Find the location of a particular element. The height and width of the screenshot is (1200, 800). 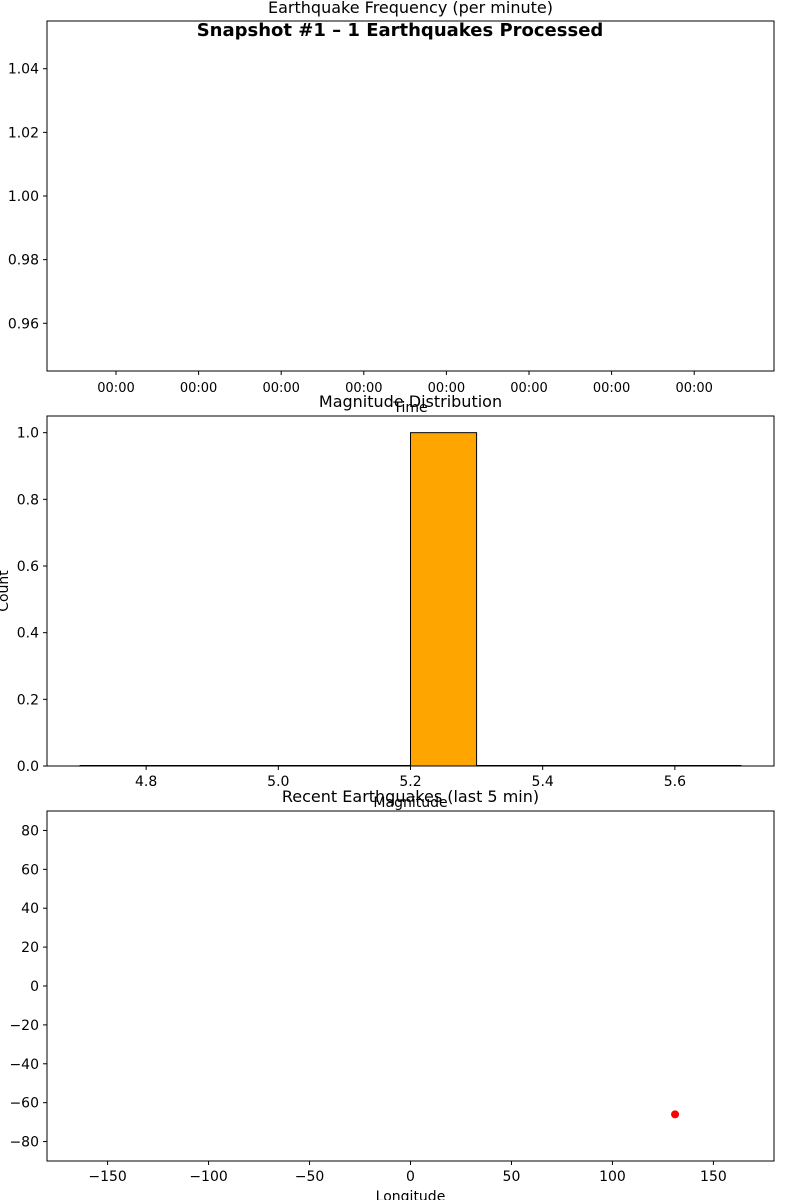

y-tick-label: 60 is located at coordinates (30, 870).